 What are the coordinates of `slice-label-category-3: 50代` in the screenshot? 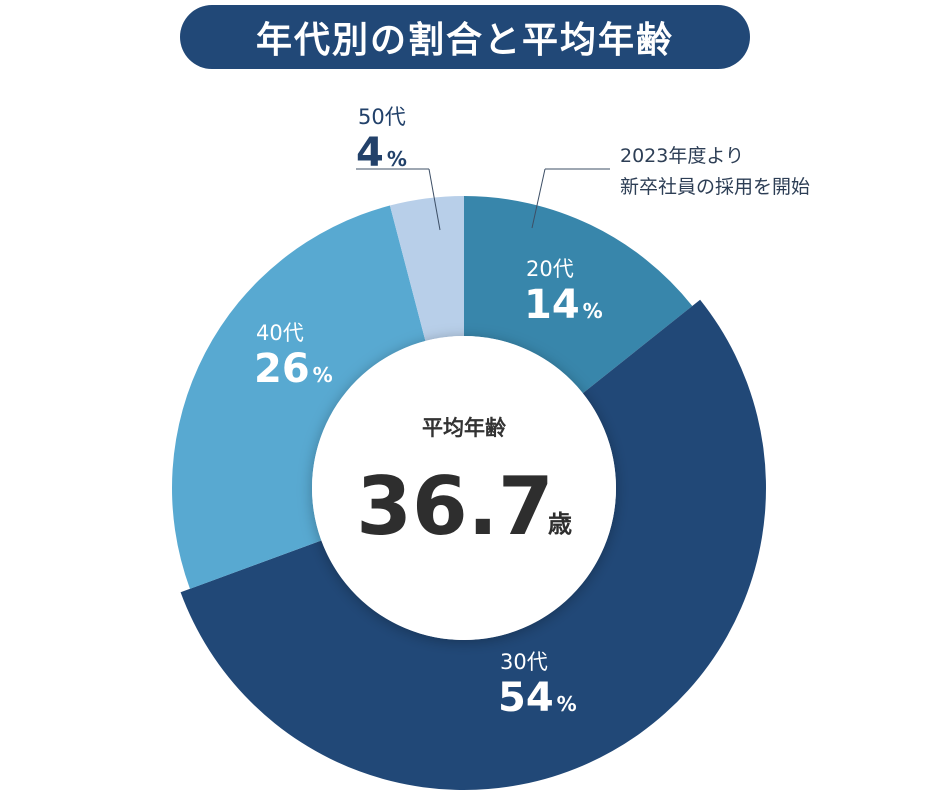 It's located at (382, 117).